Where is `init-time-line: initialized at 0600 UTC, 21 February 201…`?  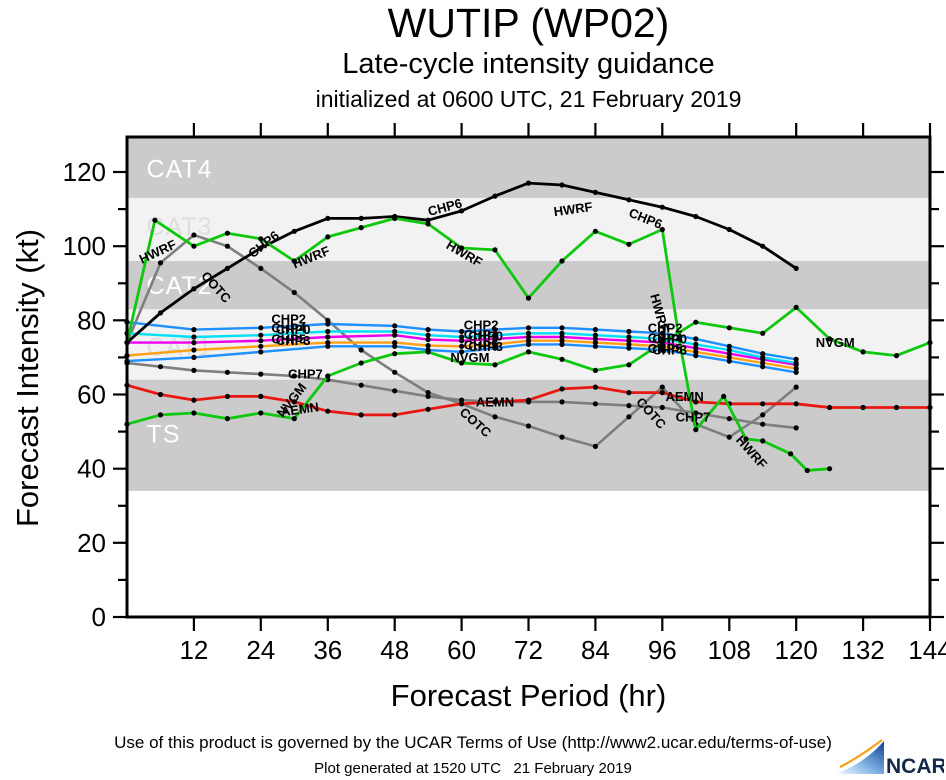
init-time-line: initialized at 0600 UTC, 21 February 201… is located at coordinates (528, 99).